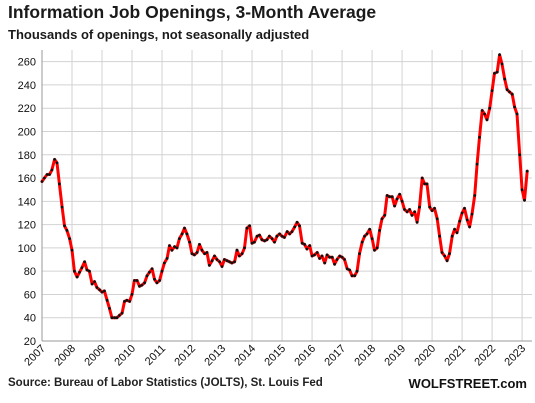 This screenshot has height=403, width=535. I want to click on x-tick-label: 2009, so click(95, 356).